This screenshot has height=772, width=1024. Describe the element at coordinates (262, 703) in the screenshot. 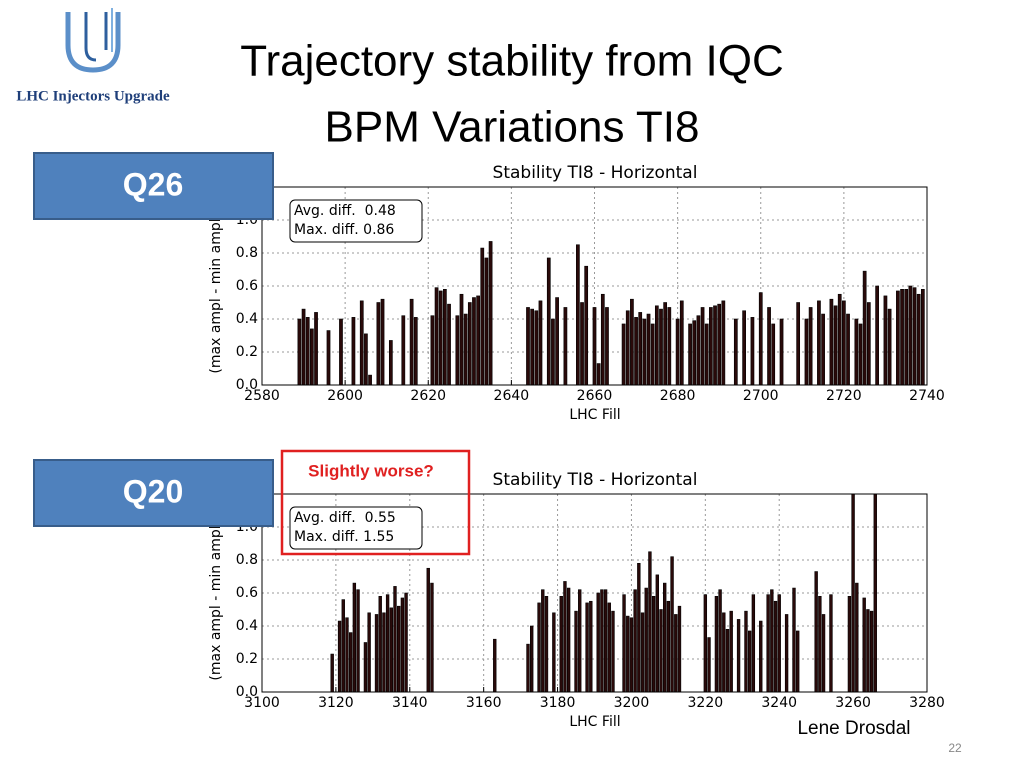

I see `x-tick-label: 3100` at that location.